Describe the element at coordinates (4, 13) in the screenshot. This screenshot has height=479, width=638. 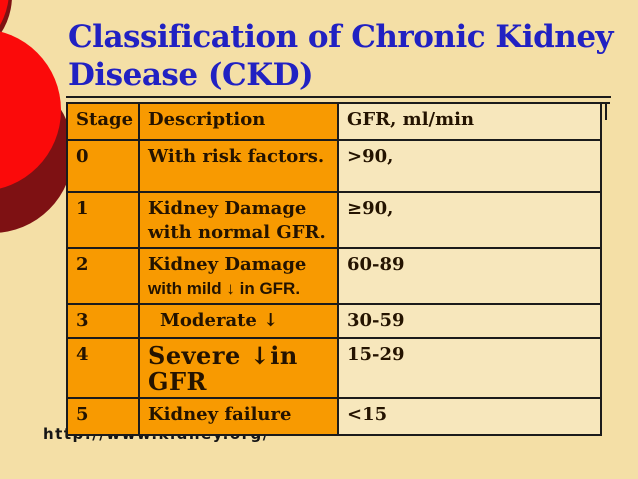
I see `corner-circle-red` at that location.